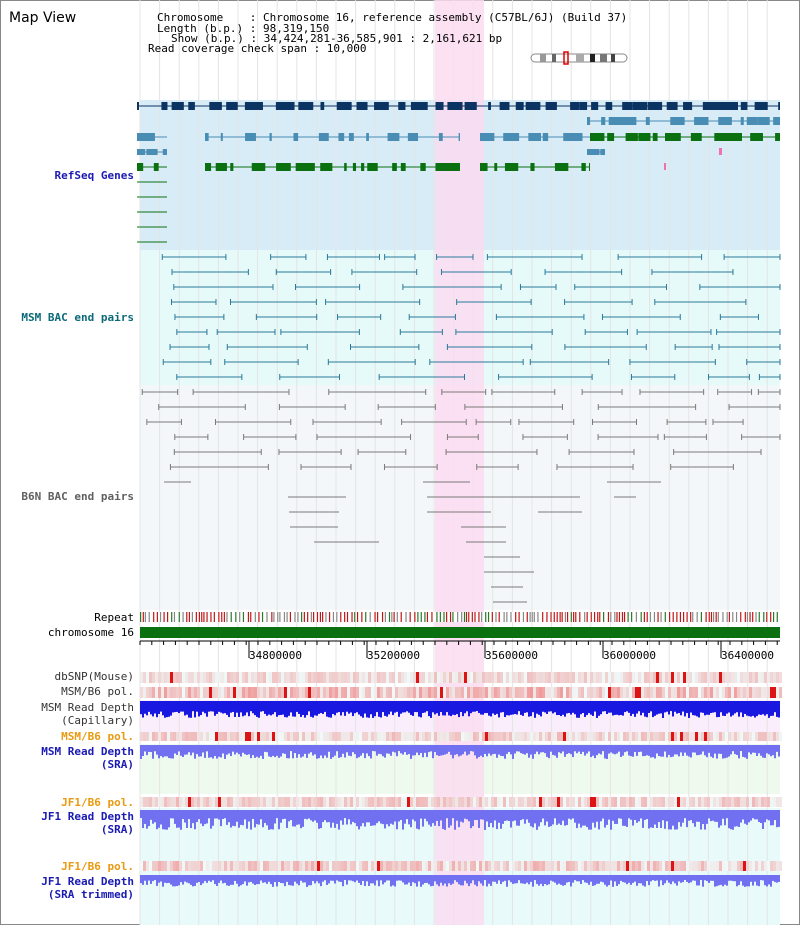 The width and height of the screenshot is (800, 925). Describe the element at coordinates (97, 691) in the screenshot. I see `label-msm-pol: MSM/B6 pol.` at that location.